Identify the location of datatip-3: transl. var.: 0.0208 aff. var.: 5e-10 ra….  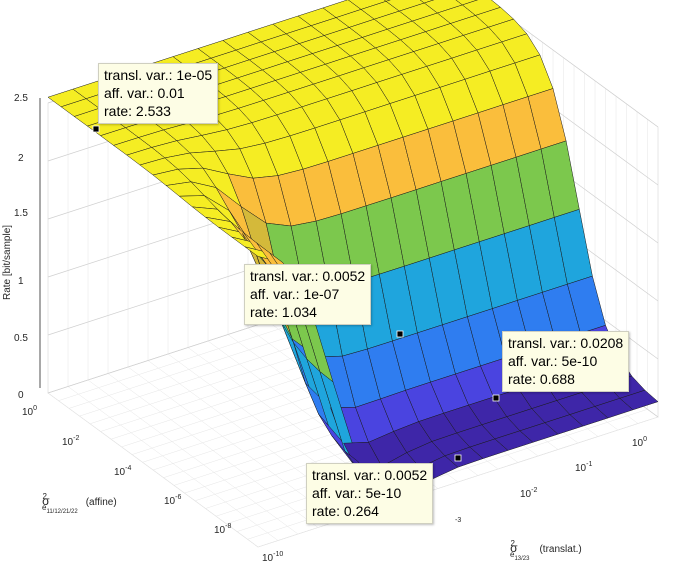
(566, 361).